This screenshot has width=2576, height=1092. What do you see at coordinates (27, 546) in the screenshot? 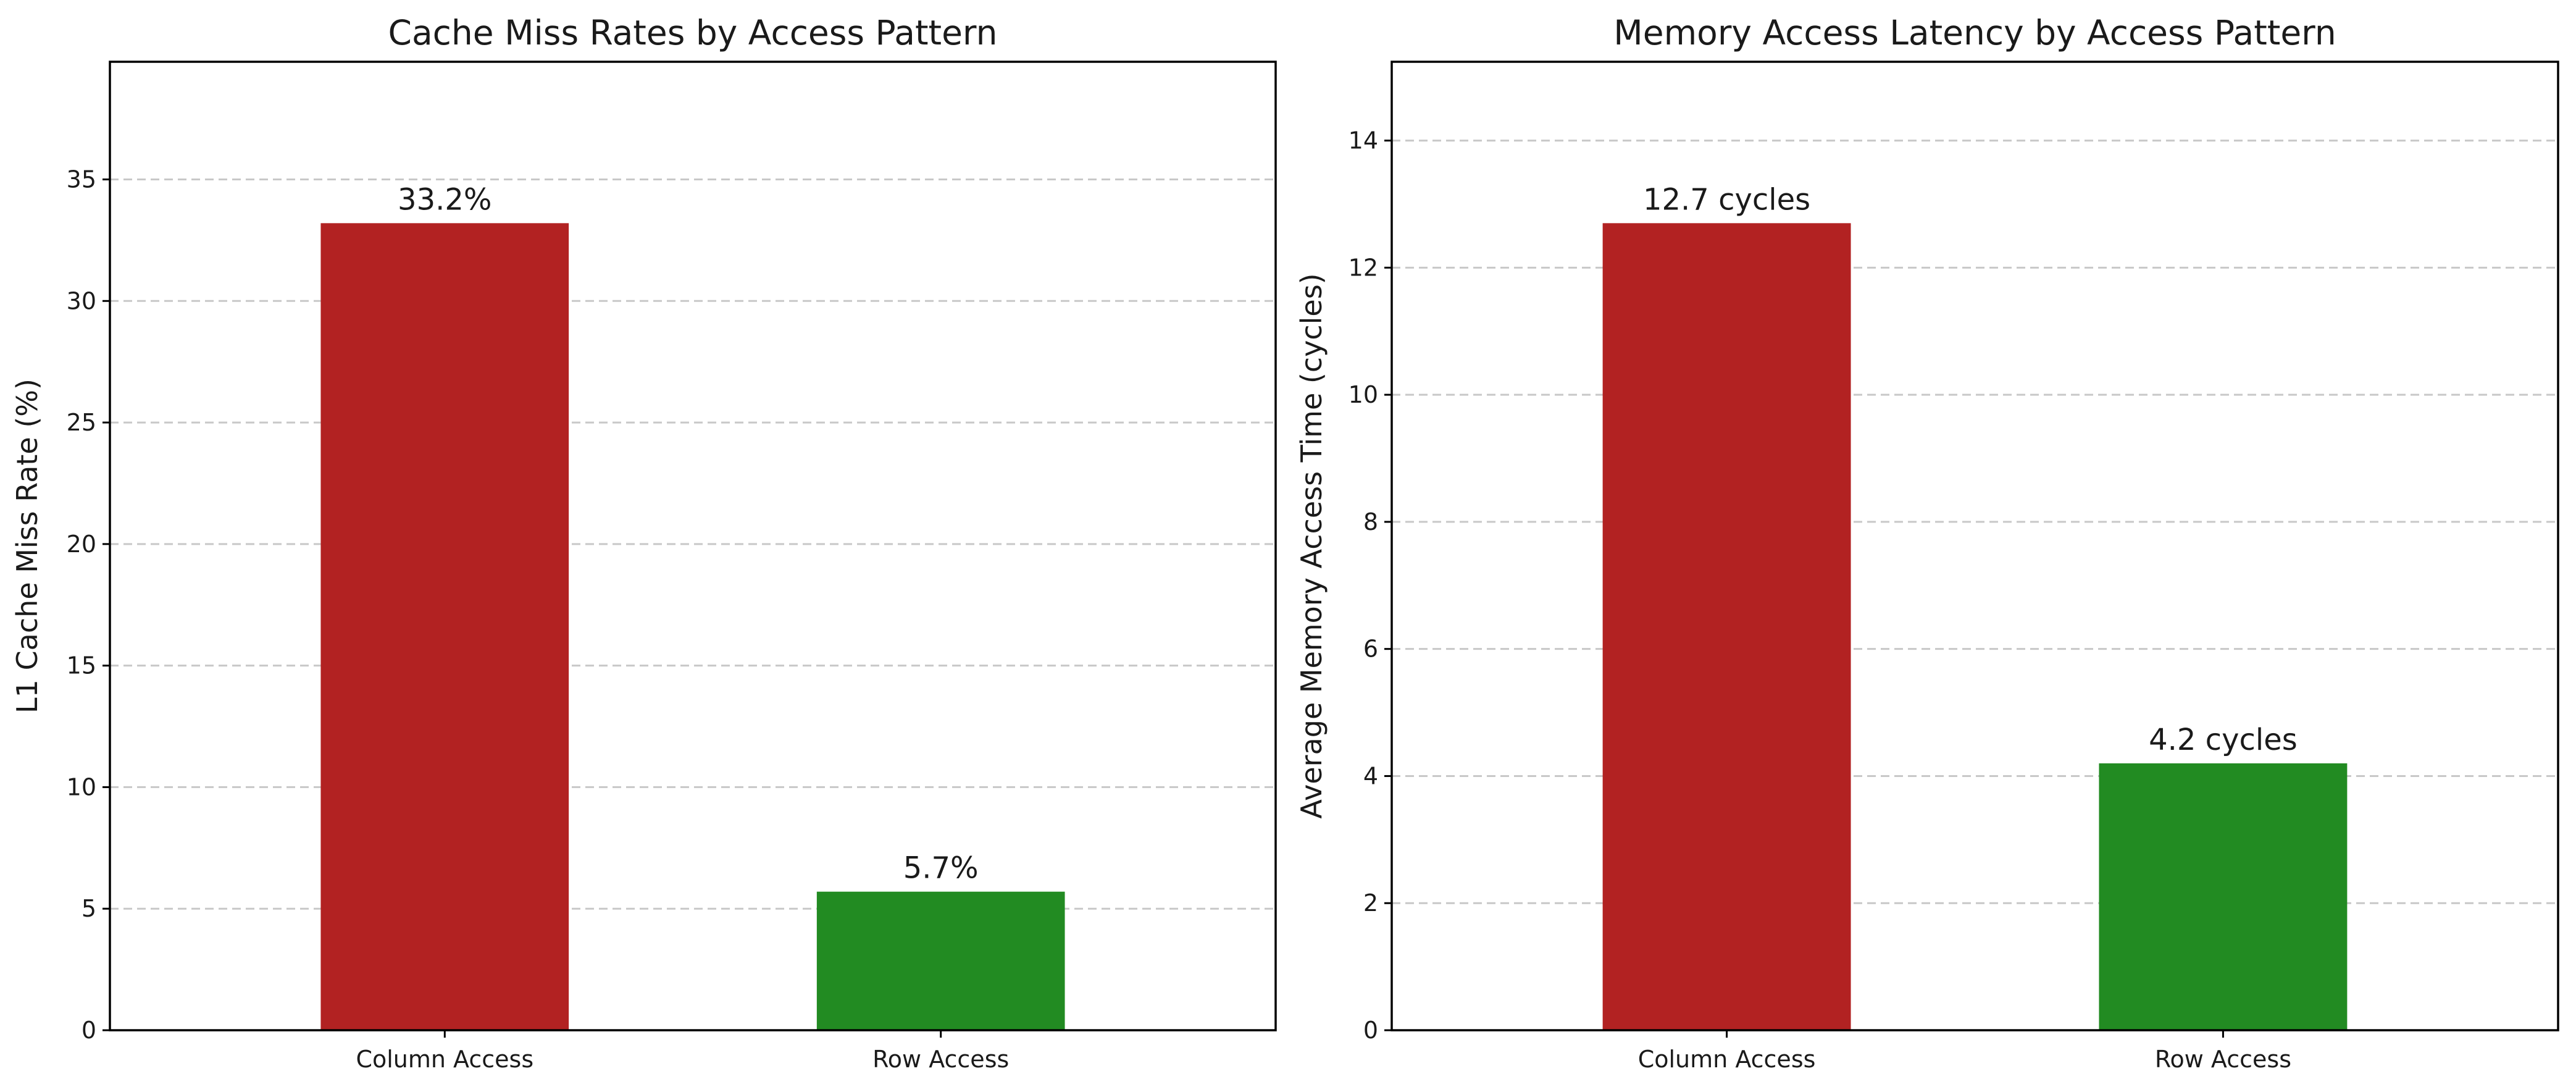
I see `y-axis-label: L1 Cache Miss Rate (%)` at bounding box center [27, 546].